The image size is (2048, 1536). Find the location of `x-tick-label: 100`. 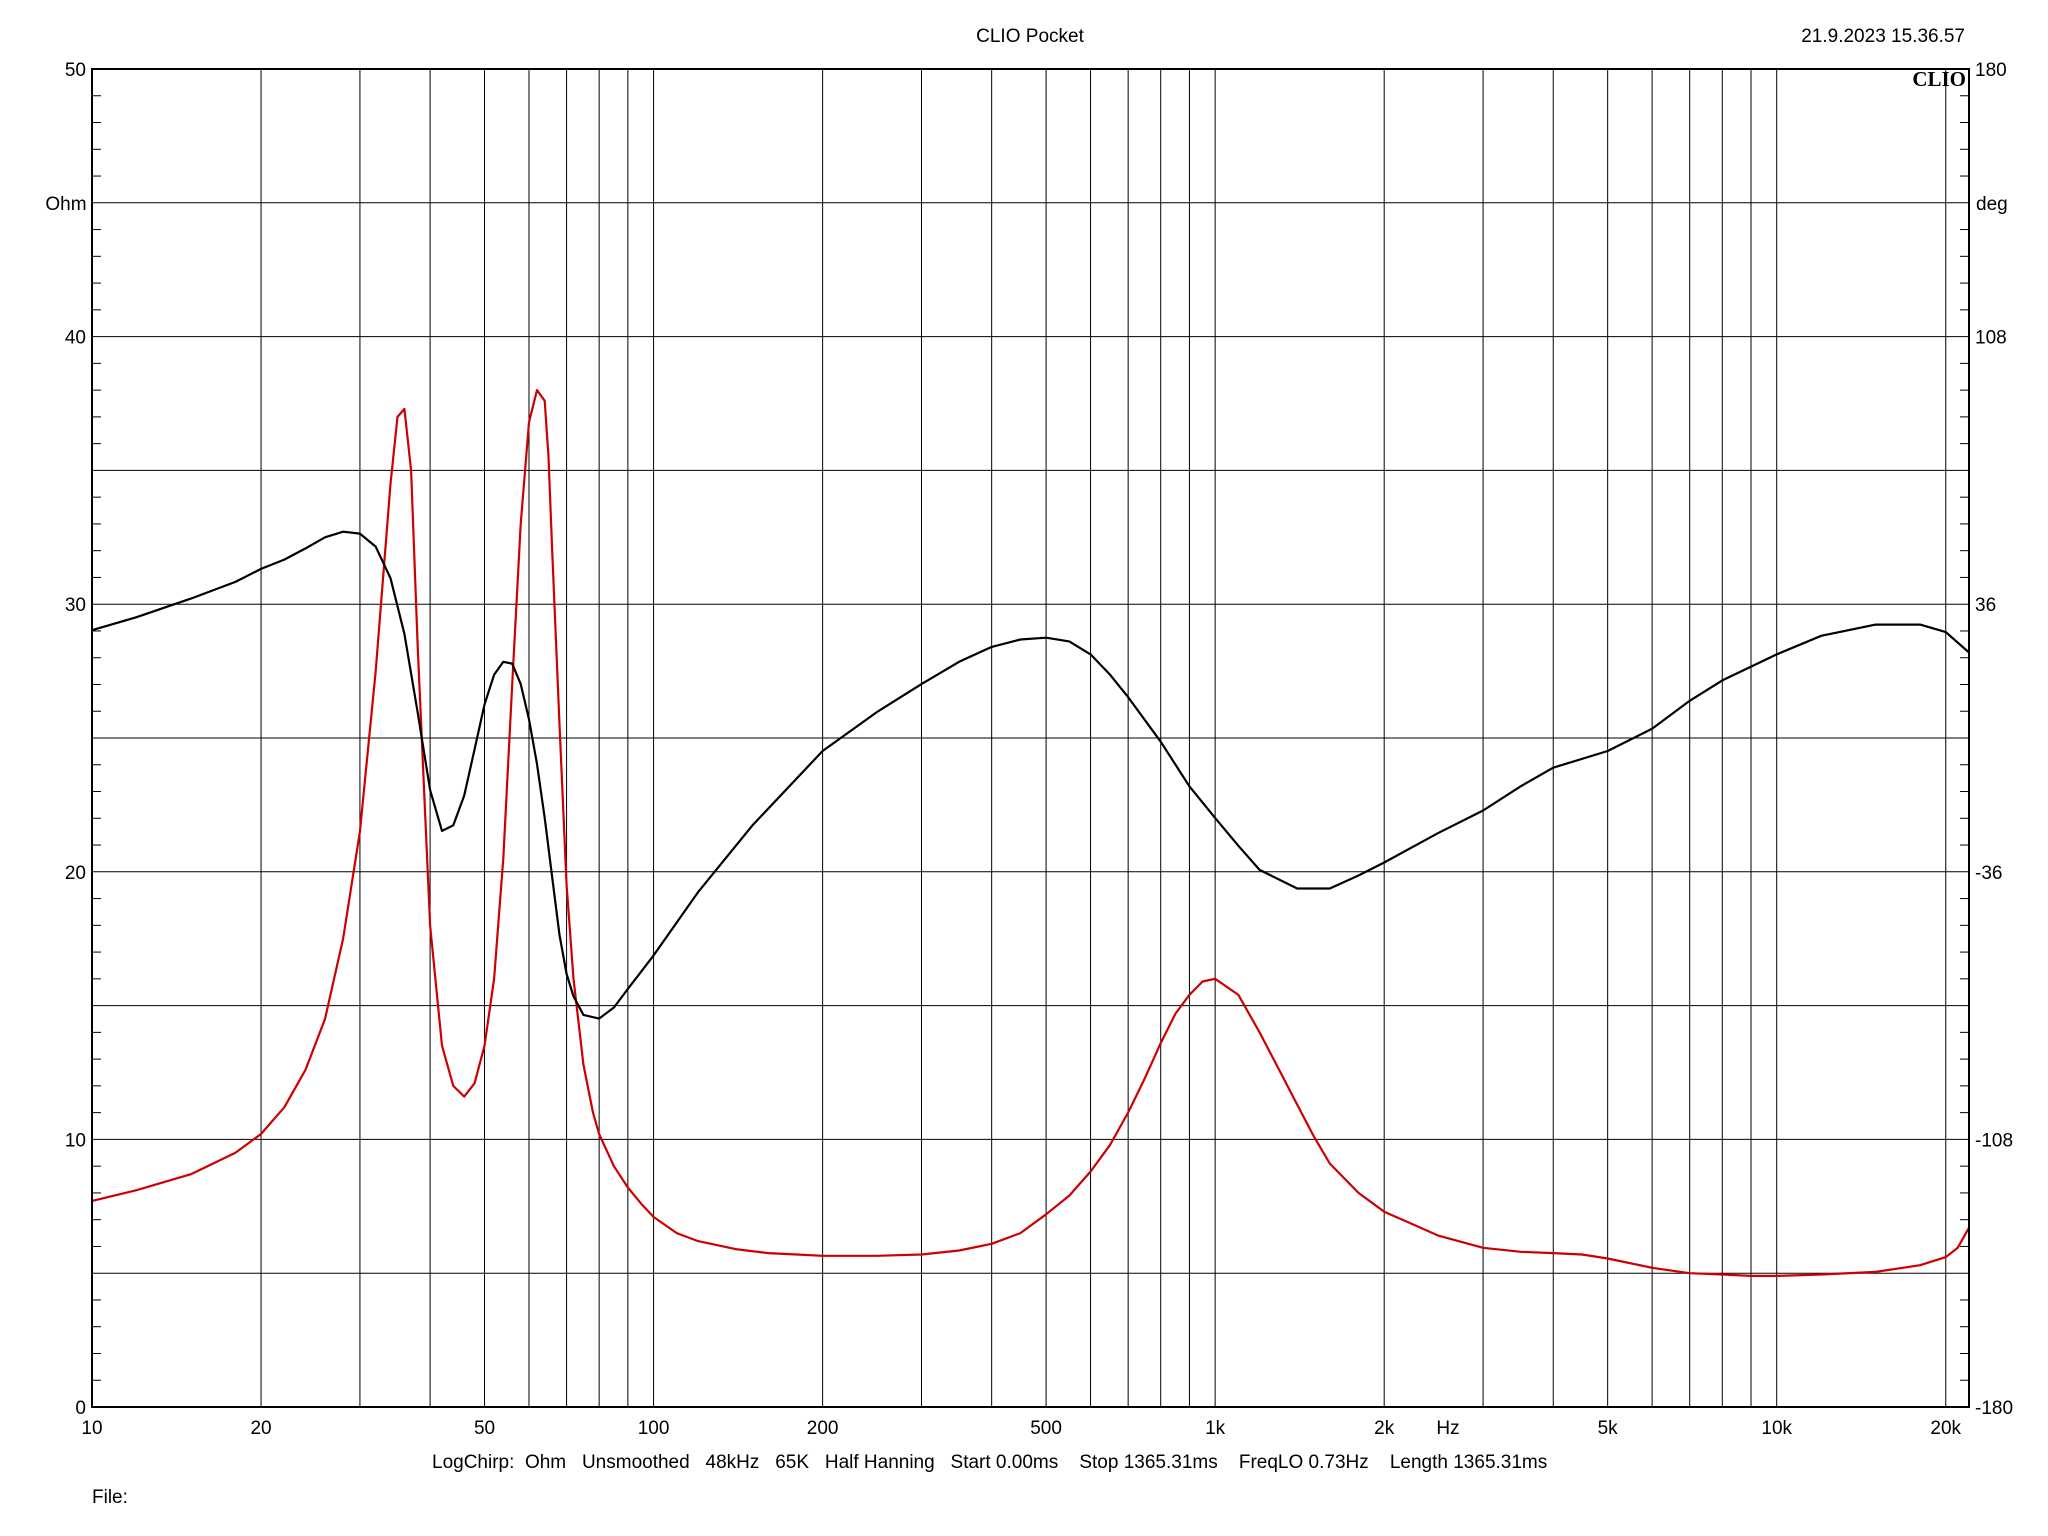

x-tick-label: 100 is located at coordinates (654, 1428).